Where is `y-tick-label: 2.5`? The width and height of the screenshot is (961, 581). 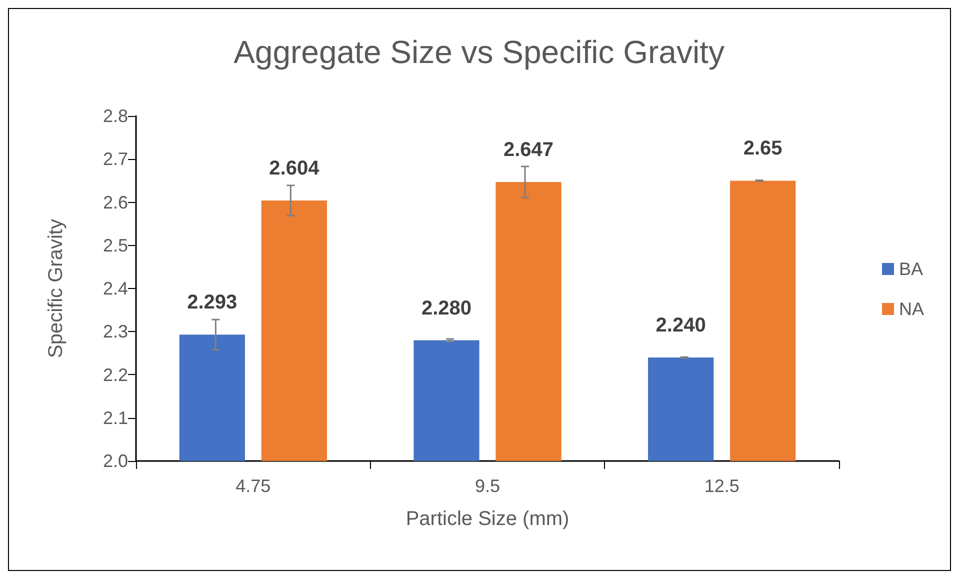 y-tick-label: 2.5 is located at coordinates (115, 245).